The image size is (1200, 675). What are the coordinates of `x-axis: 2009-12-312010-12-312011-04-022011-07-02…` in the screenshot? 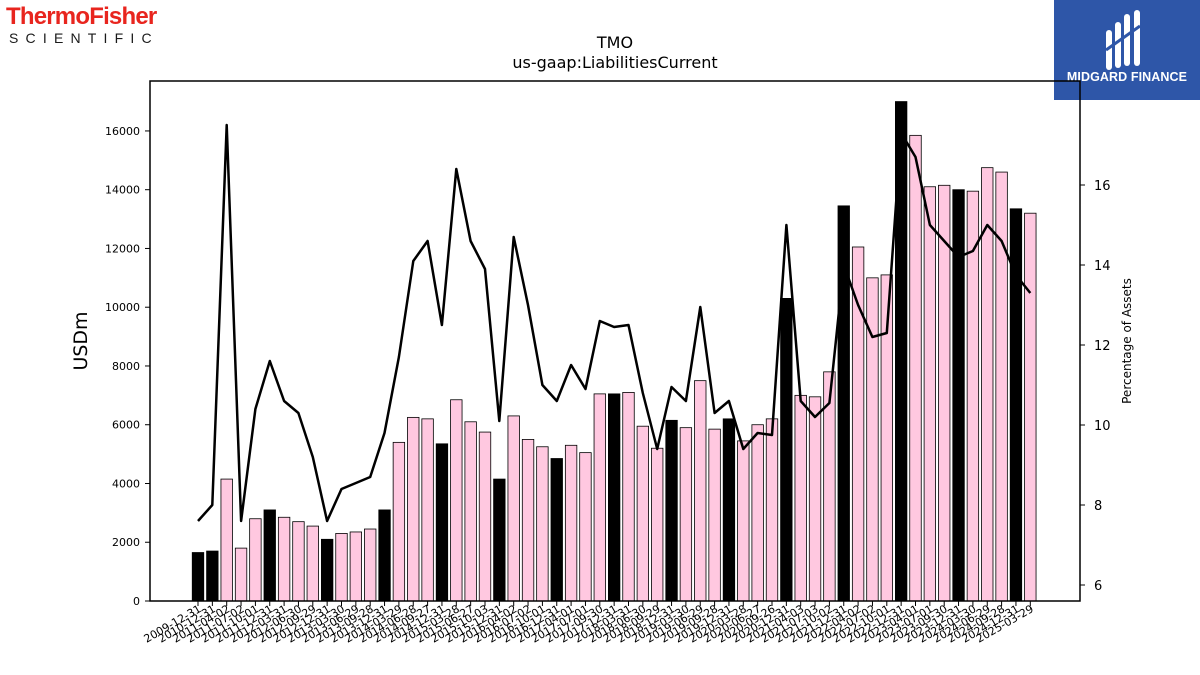 It's located at (589, 623).